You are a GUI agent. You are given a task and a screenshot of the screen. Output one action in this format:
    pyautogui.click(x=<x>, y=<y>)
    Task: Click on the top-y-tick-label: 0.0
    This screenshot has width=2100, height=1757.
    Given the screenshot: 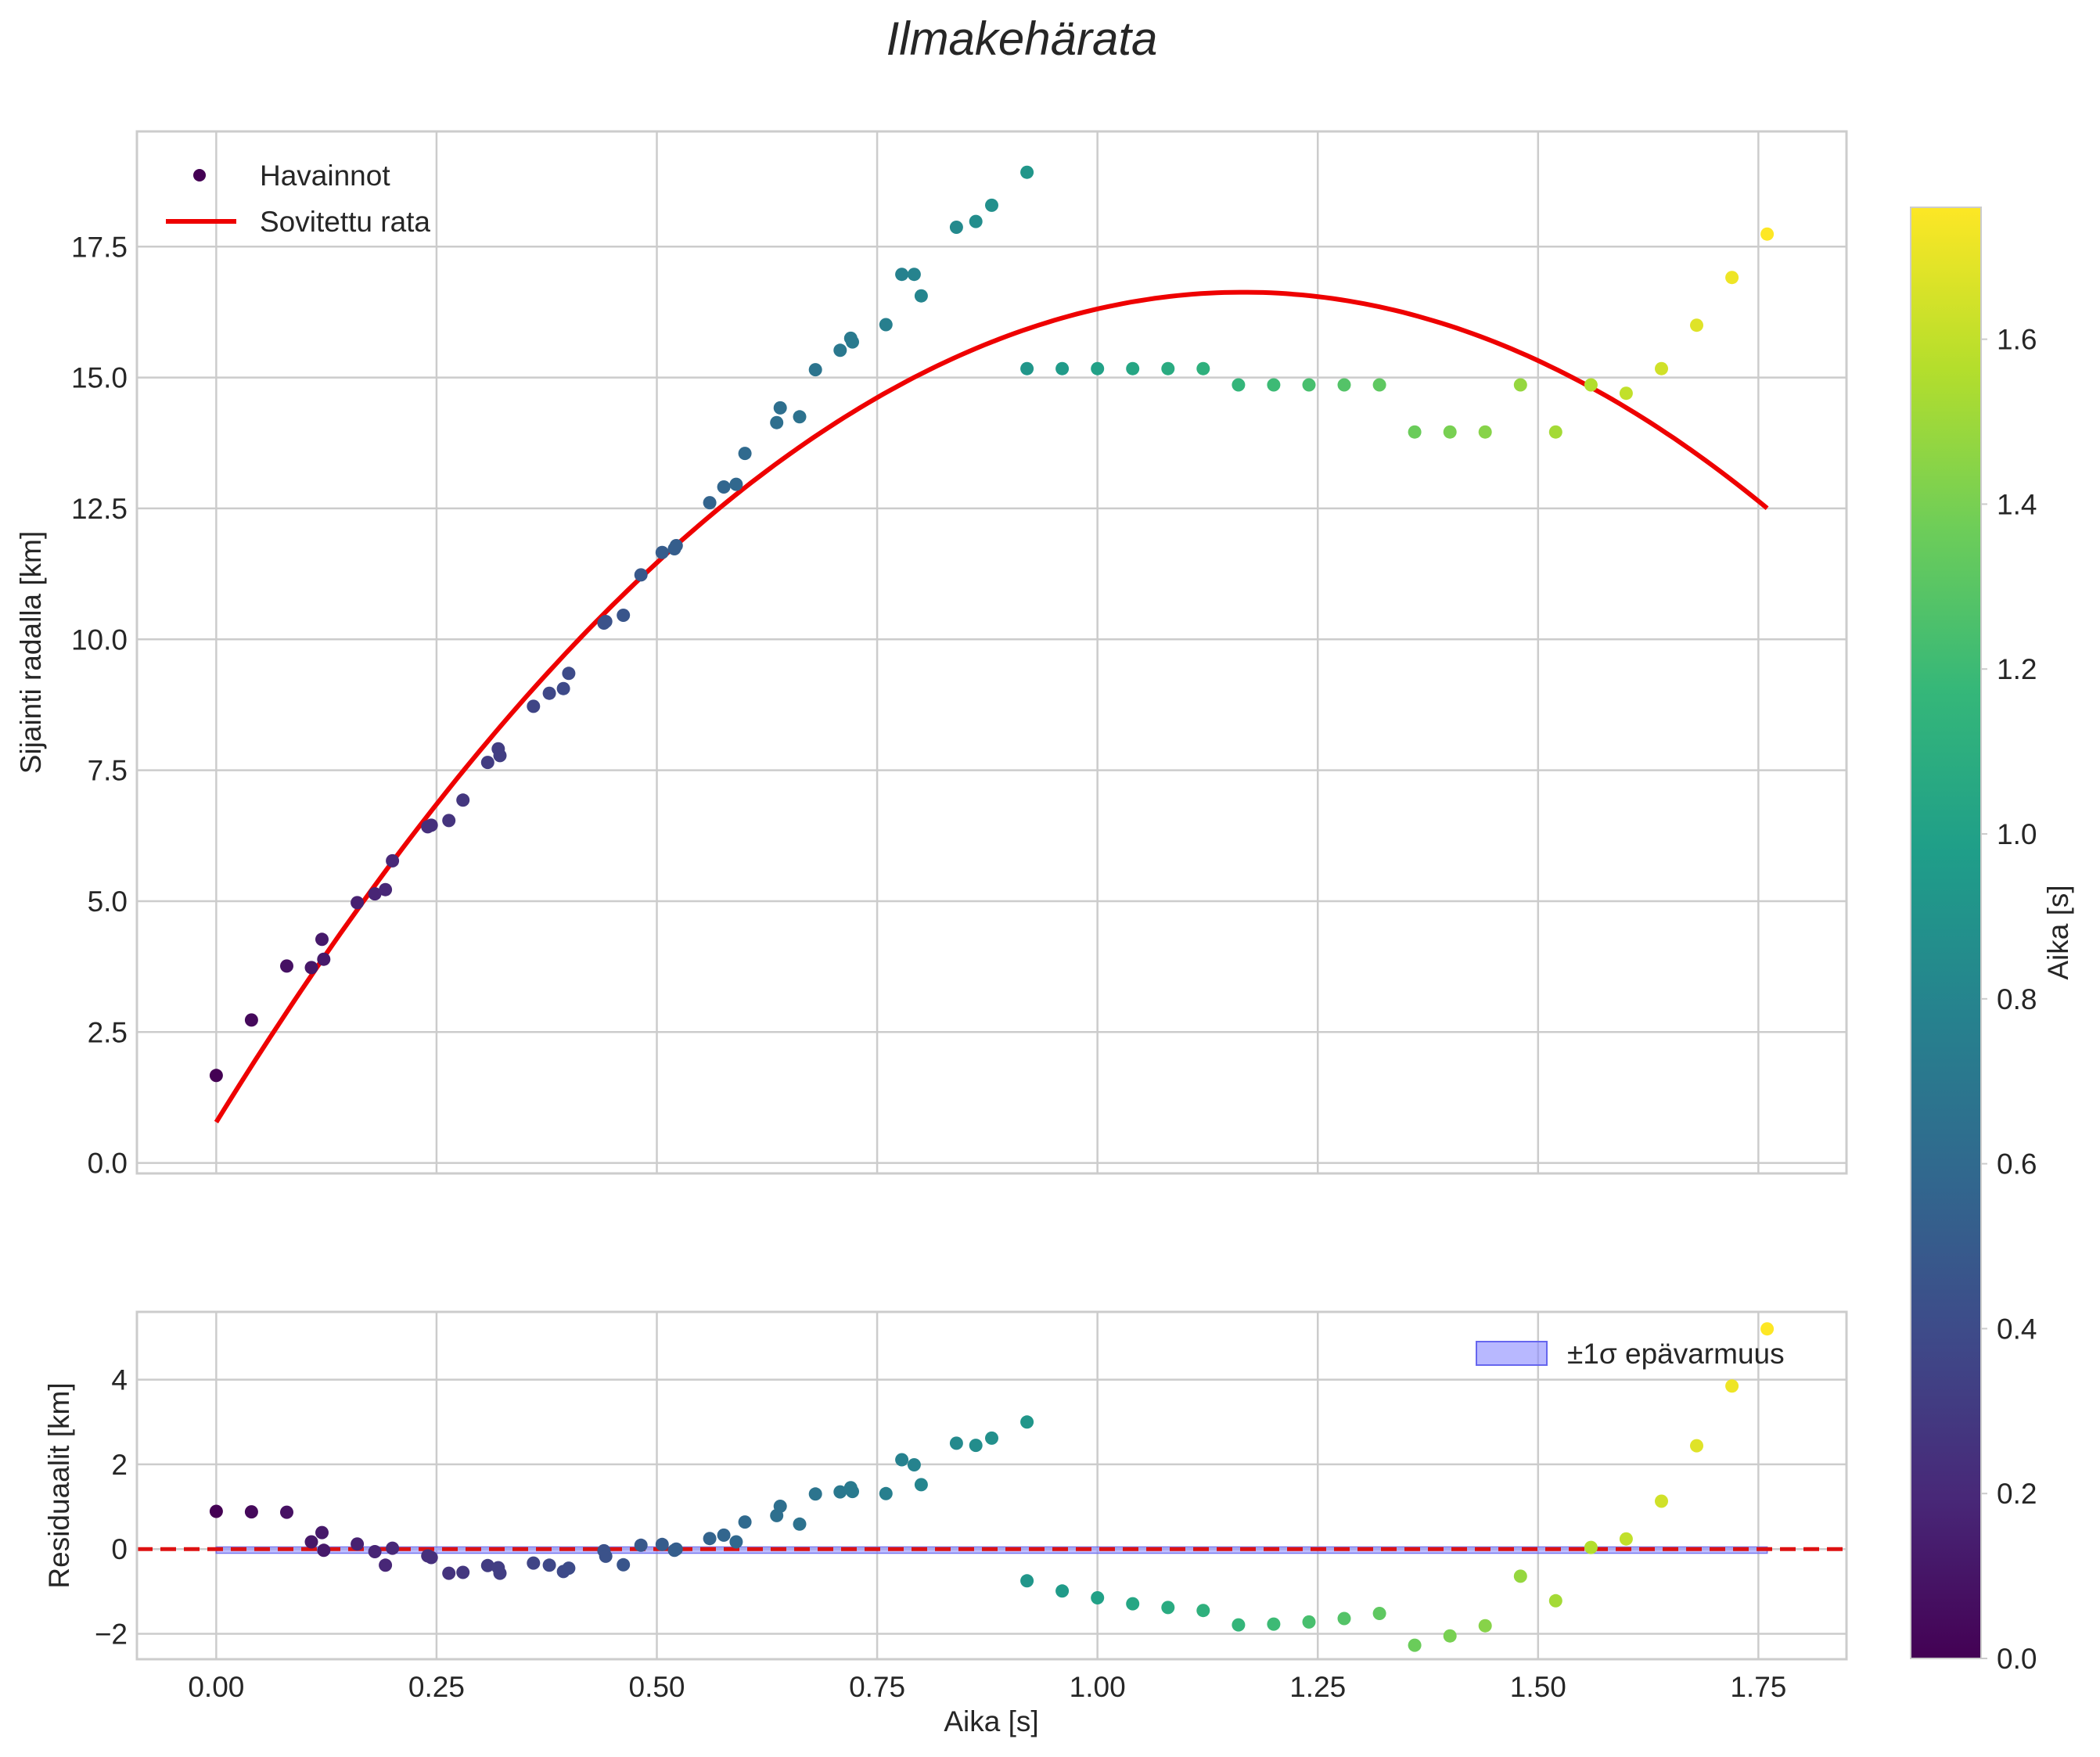 What is the action you would take?
    pyautogui.click(x=108, y=1164)
    